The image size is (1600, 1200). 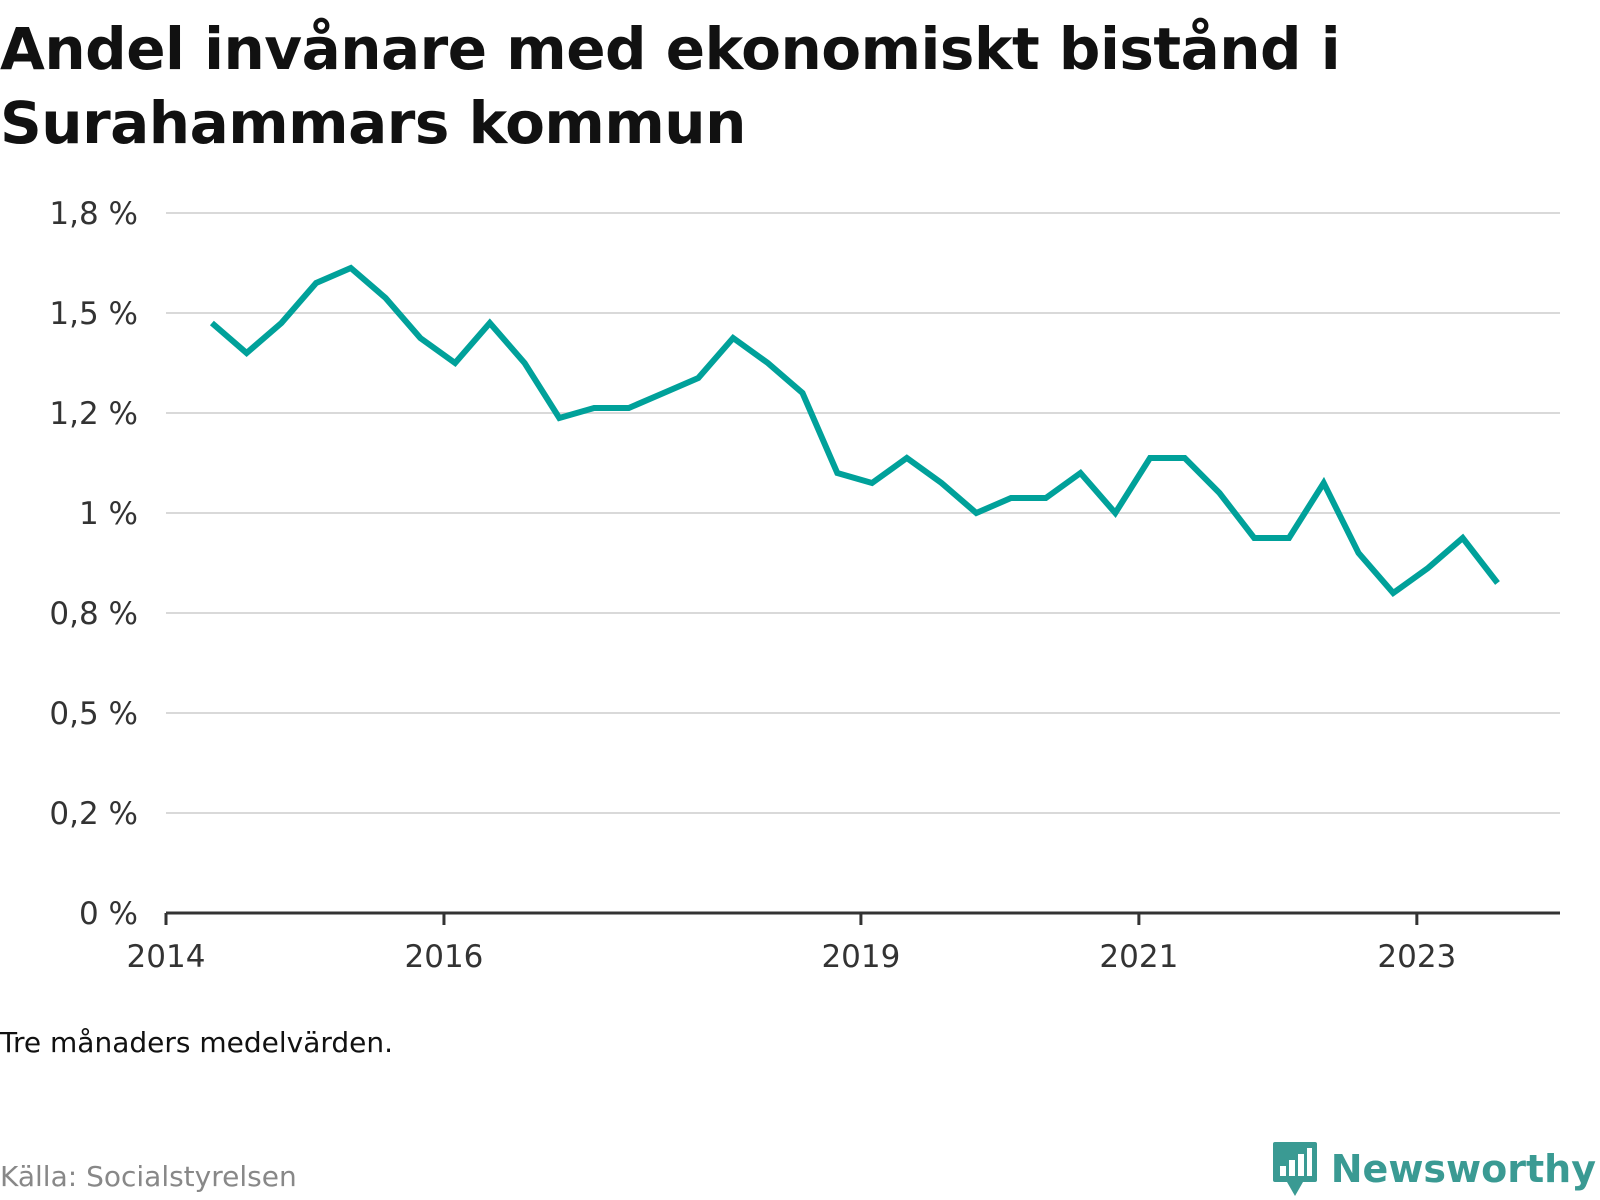 What do you see at coordinates (93, 814) in the screenshot?
I see `y-tick-label: 0,2 %` at bounding box center [93, 814].